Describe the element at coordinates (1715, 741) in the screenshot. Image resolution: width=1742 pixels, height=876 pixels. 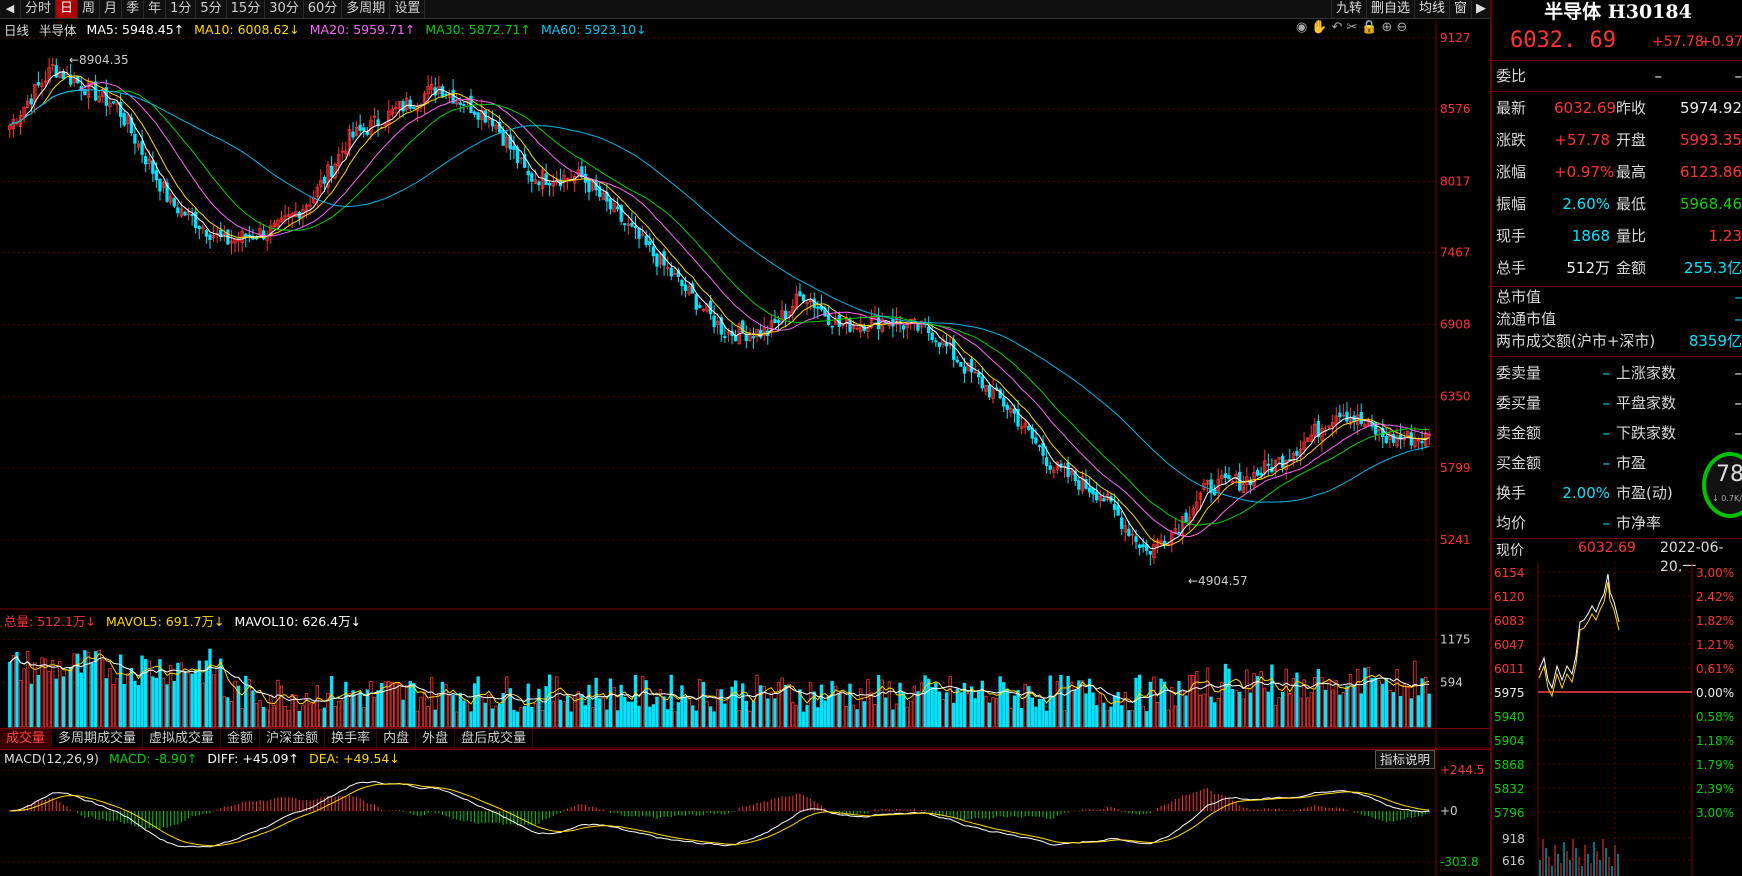
I see `mini-right-tick: 1.18%` at that location.